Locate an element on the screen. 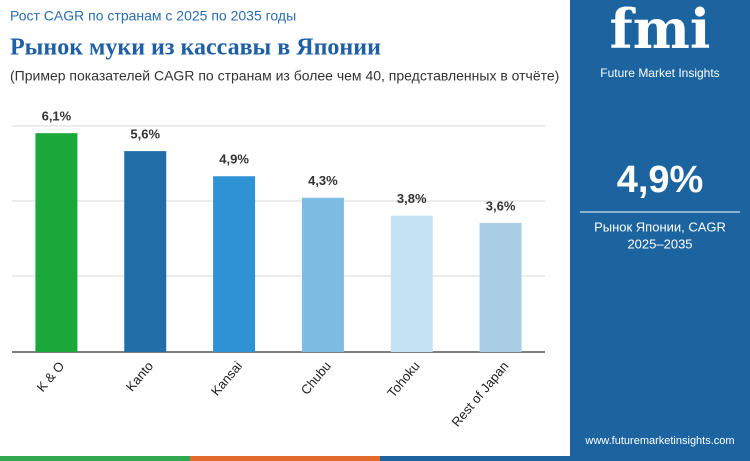 This screenshot has height=461, width=750. caption: Рынок Японии, CAGR is located at coordinates (660, 226).